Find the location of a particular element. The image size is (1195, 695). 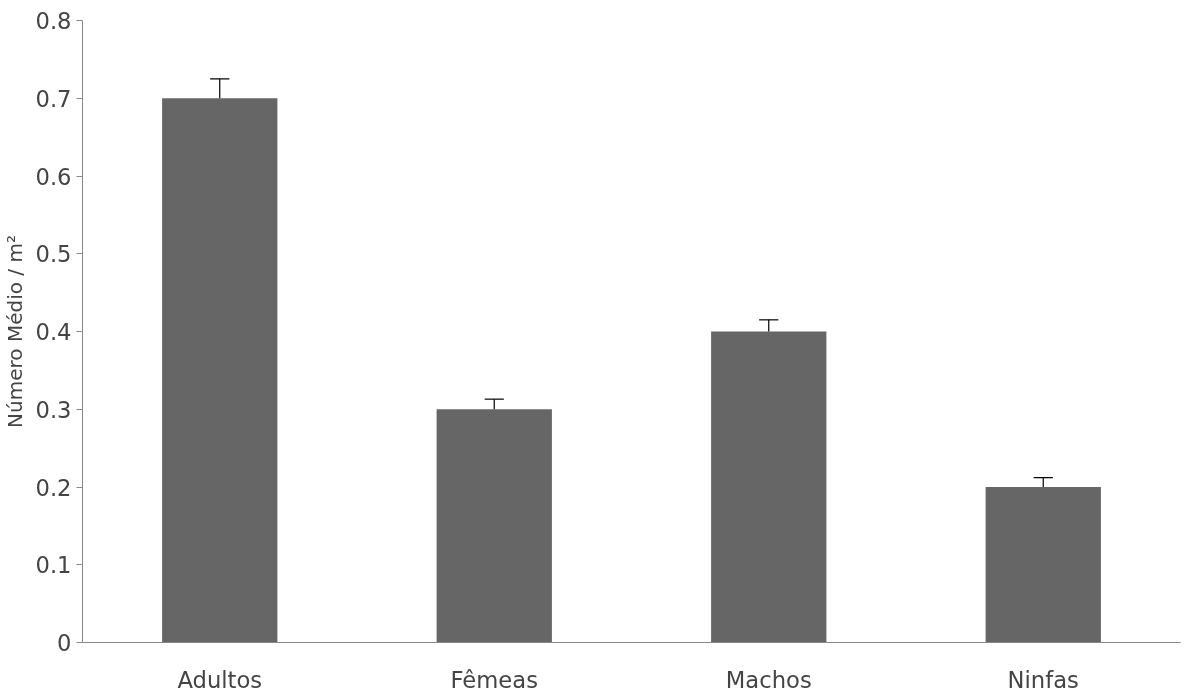

y-tick-label: 0.5 is located at coordinates (53, 254).